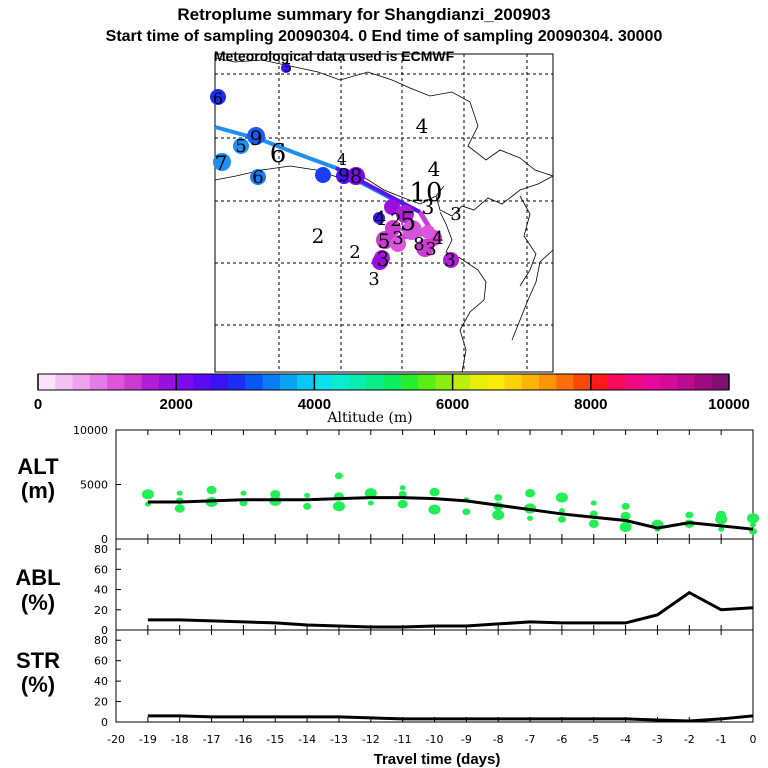 Image resolution: width=768 pixels, height=768 pixels. Describe the element at coordinates (339, 739) in the screenshot. I see `x-tick-label: -13` at that location.